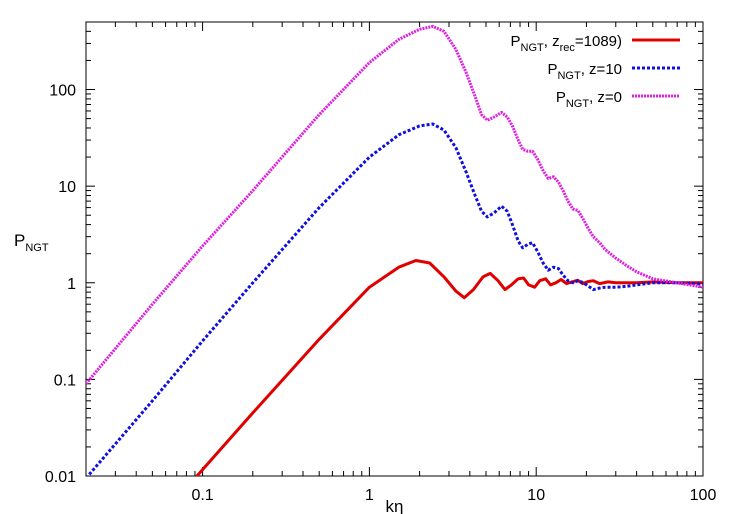 The image size is (734, 514). What do you see at coordinates (65, 380) in the screenshot?
I see `y-tick-label: 0.1` at bounding box center [65, 380].